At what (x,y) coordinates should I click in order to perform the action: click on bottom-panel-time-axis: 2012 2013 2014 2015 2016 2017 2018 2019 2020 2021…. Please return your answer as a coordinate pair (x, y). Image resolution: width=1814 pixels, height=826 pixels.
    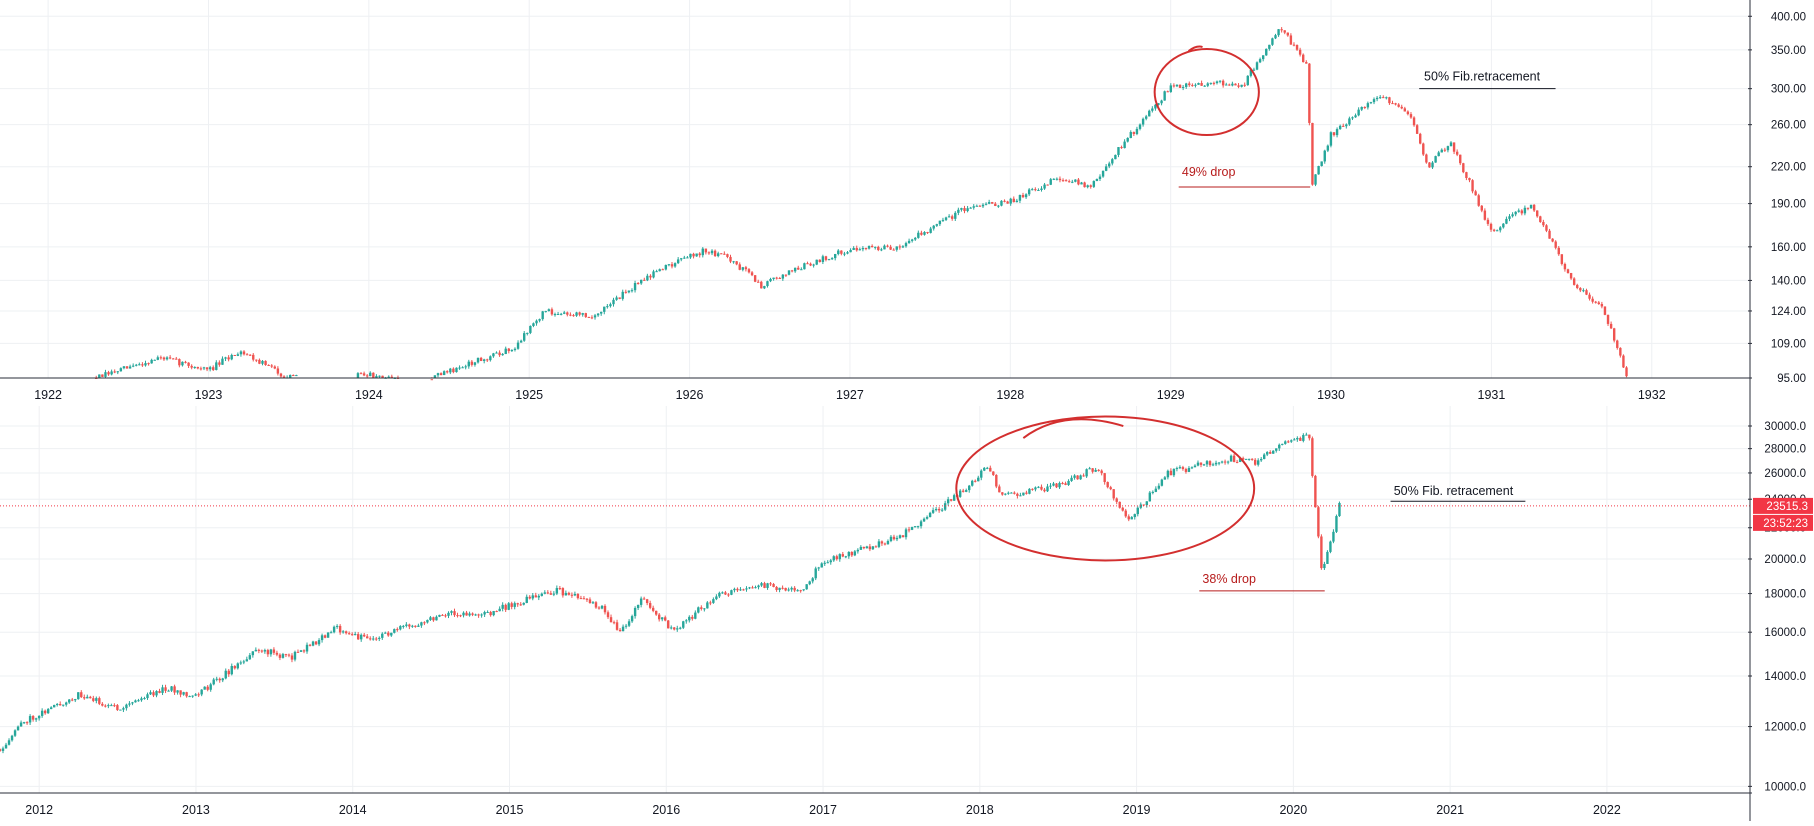
    Looking at the image, I should click on (876, 804).